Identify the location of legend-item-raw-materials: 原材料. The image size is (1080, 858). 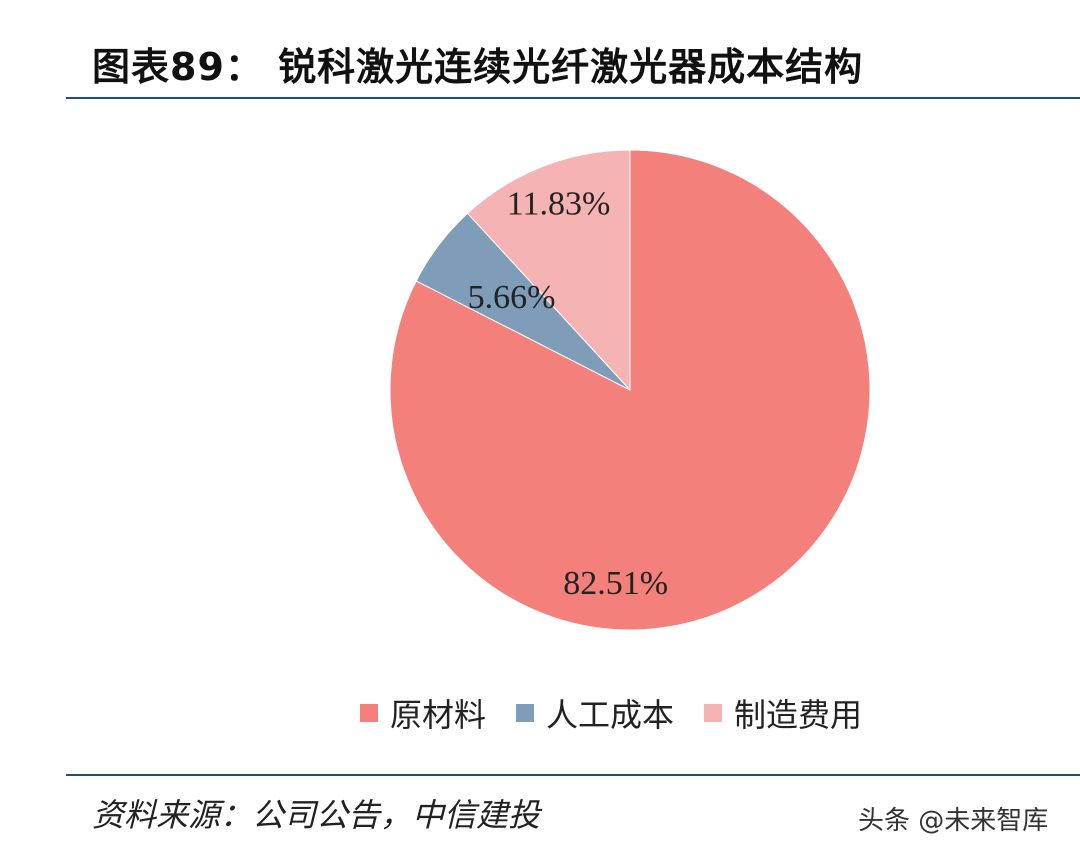
(423, 713).